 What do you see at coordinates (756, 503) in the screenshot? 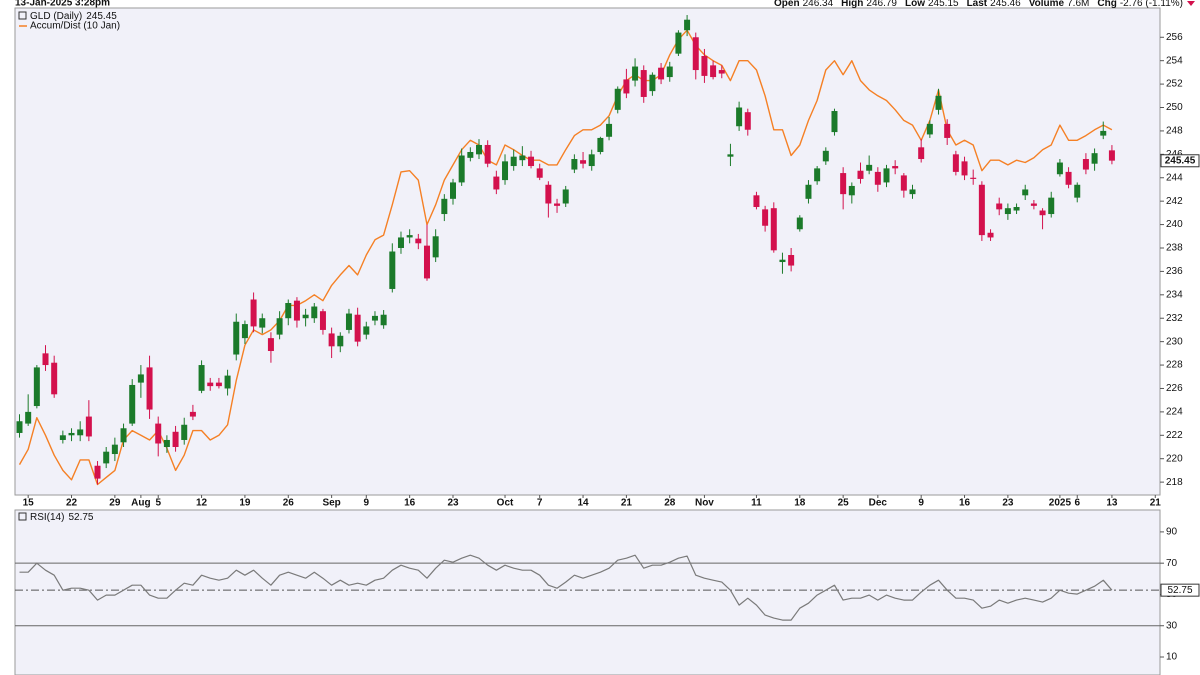
I see `x-tick-label: 11` at bounding box center [756, 503].